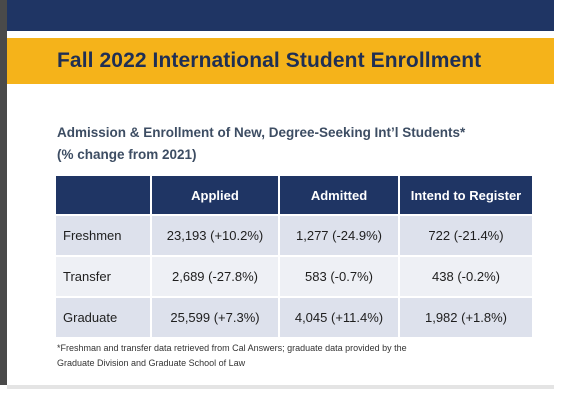 The height and width of the screenshot is (417, 565). I want to click on row-label: Freshmen, so click(103, 235).